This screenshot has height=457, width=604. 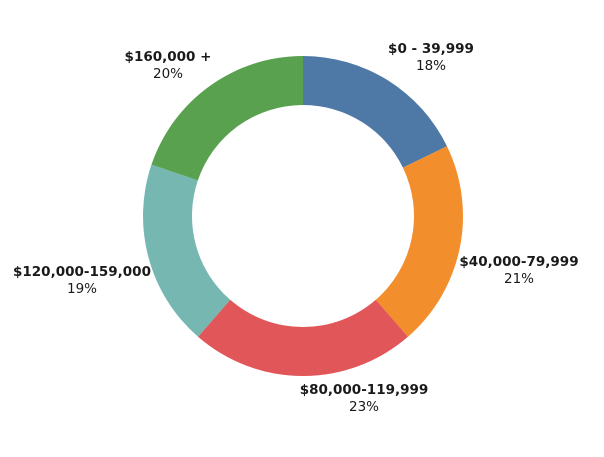 I want to click on slice-label-5: $160,000 +, so click(x=168, y=57).